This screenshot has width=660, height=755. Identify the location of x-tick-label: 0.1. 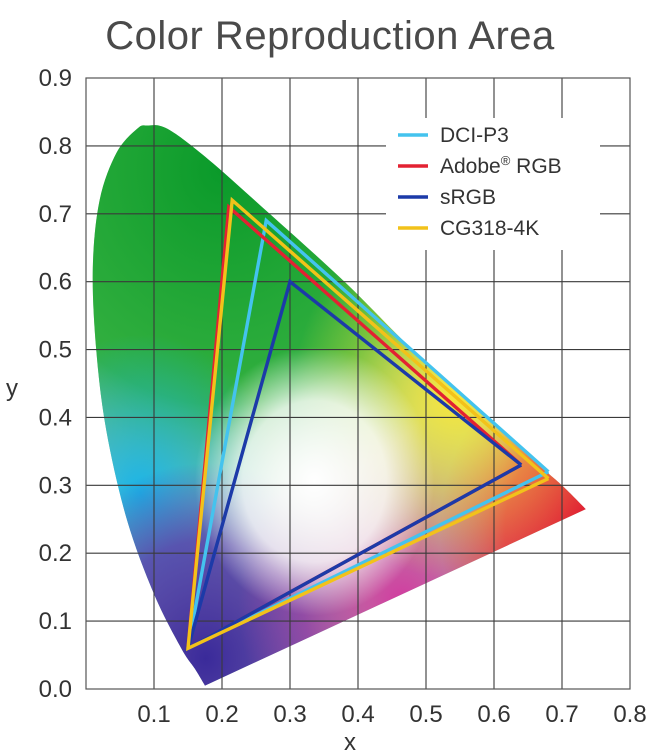
(153, 714).